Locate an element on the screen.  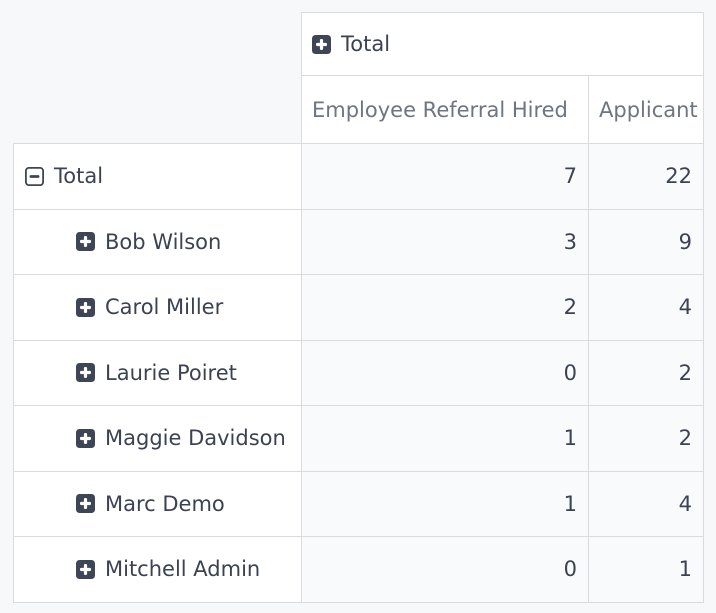
measure-header-applicant: Applicant is located at coordinates (646, 109).